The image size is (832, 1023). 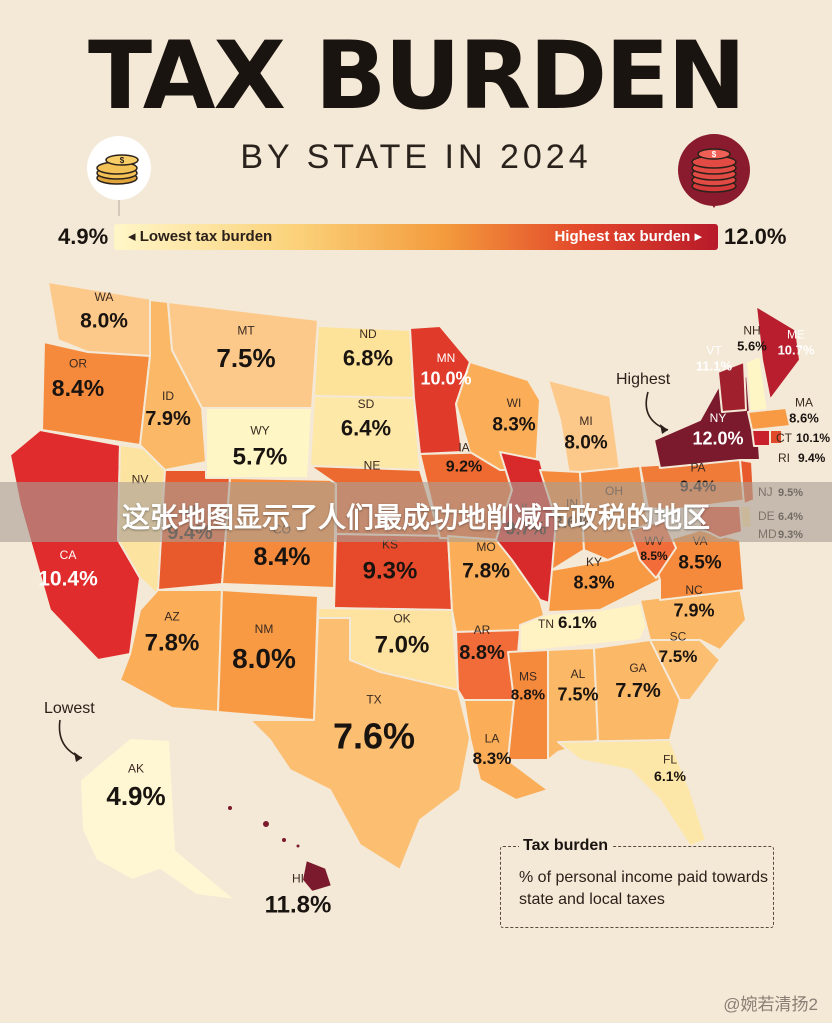 I want to click on state-value-la: 8.3%, so click(x=492, y=758).